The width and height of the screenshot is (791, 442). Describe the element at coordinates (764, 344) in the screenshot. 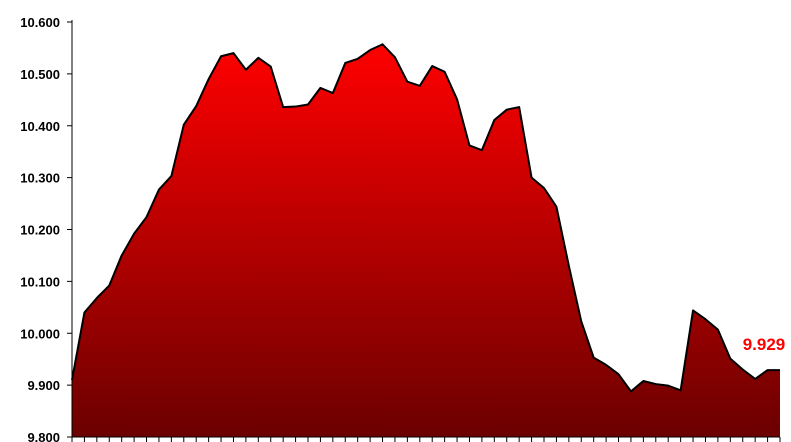

I see `last-value-label: 9.929` at that location.